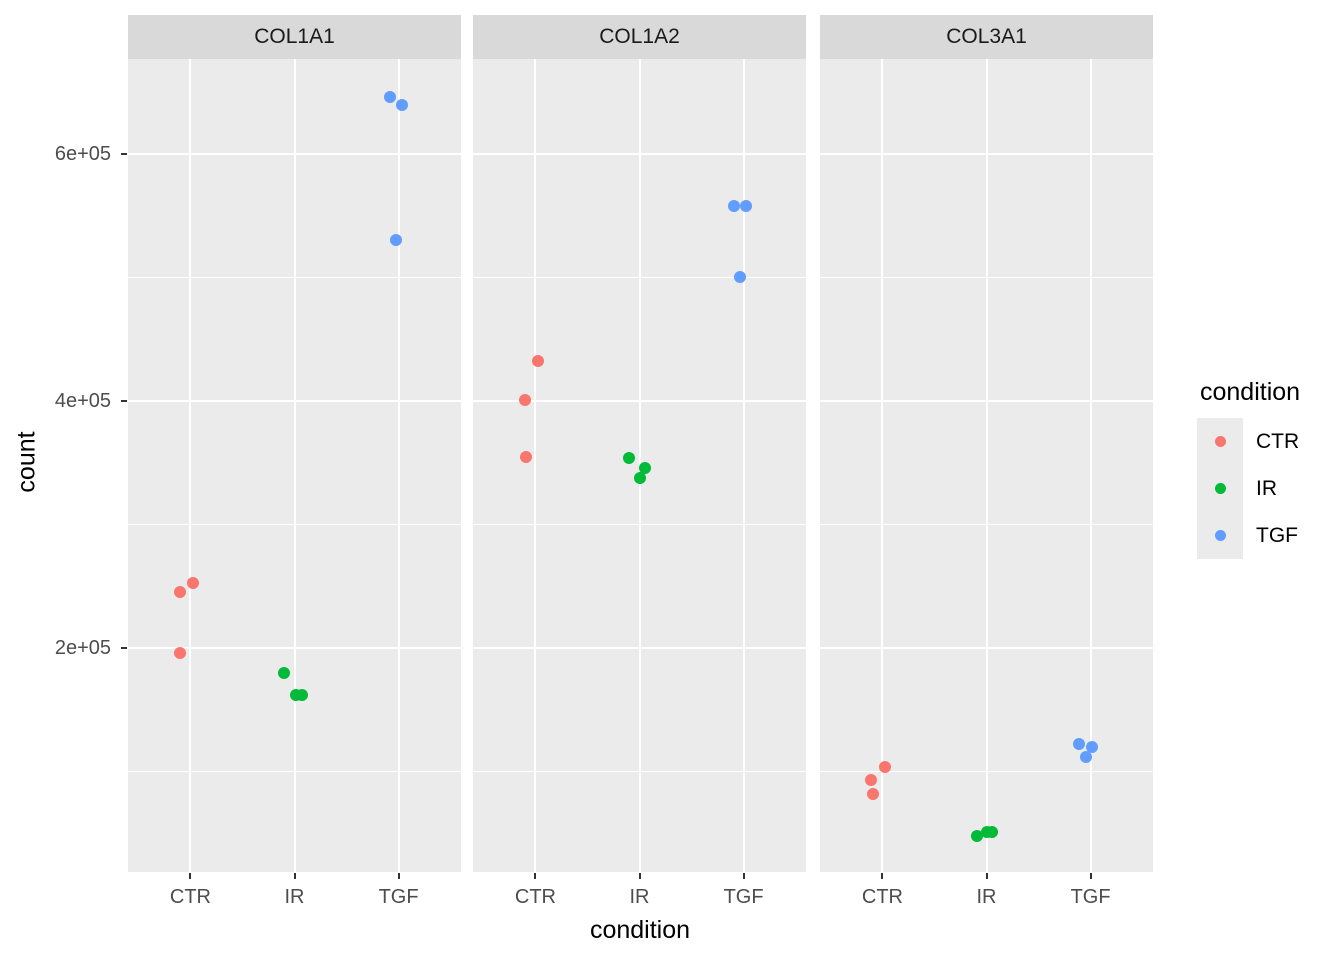 The height and width of the screenshot is (960, 1344). Describe the element at coordinates (294, 37) in the screenshot. I see `facet-strip-col1a1: COL1A1` at that location.